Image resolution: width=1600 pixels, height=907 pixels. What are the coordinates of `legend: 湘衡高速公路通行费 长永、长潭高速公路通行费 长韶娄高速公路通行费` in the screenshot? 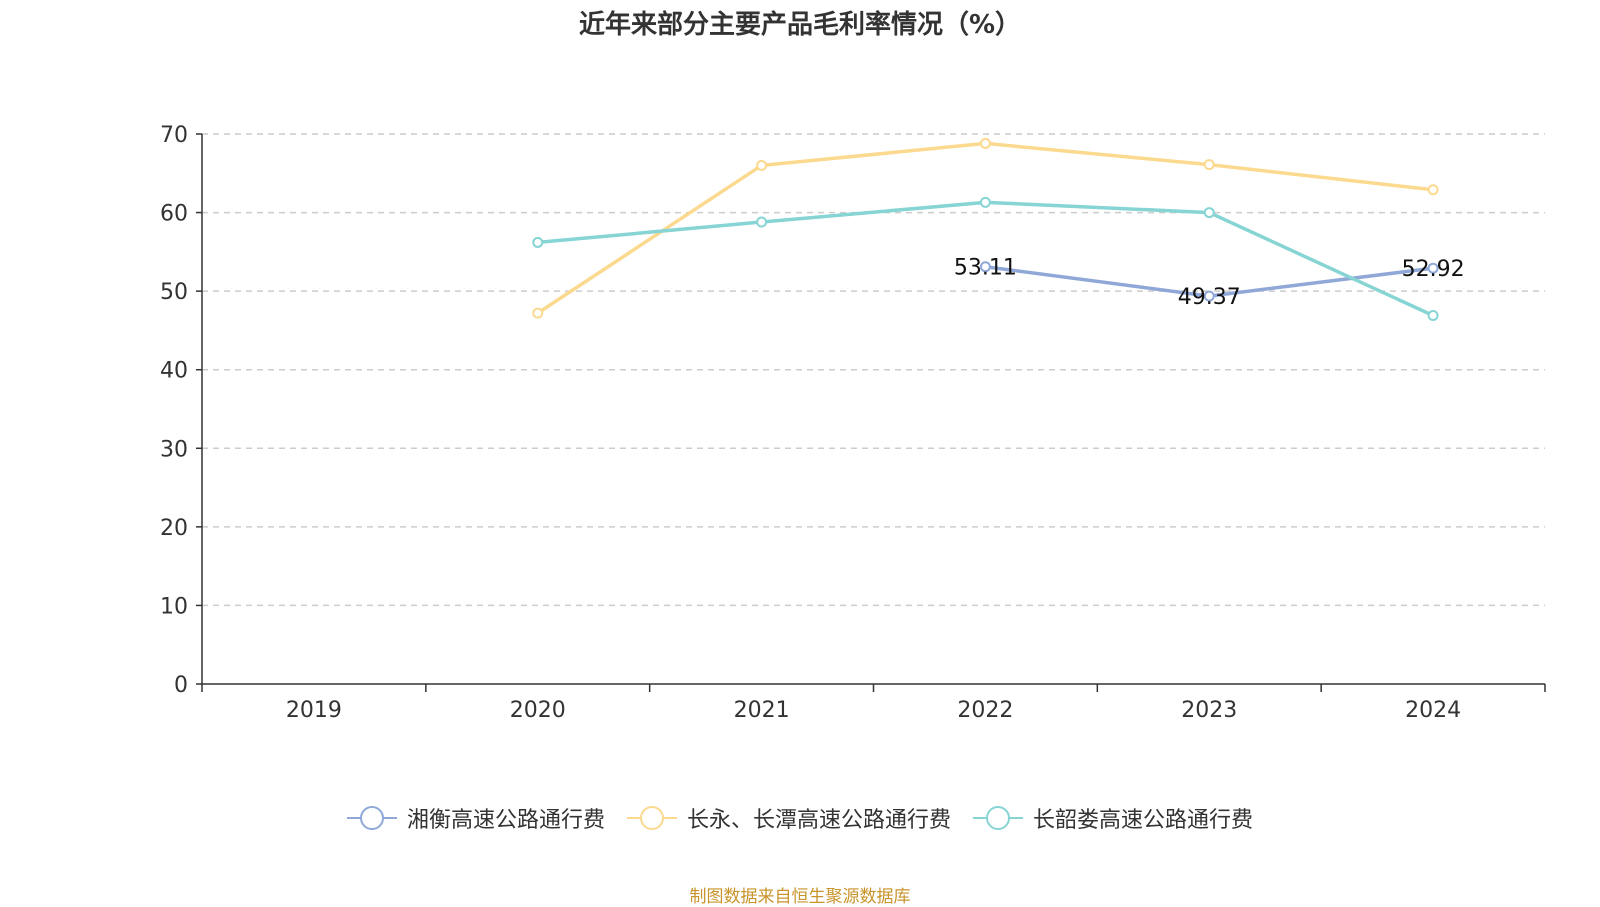 It's located at (800, 818).